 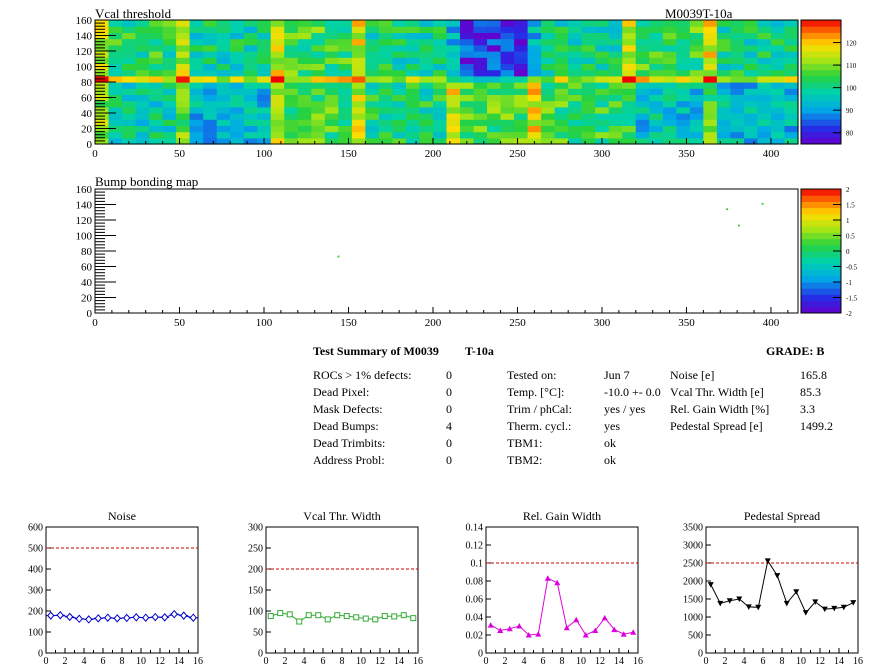 I want to click on palette-tick-label: 1.5, so click(x=850, y=206).